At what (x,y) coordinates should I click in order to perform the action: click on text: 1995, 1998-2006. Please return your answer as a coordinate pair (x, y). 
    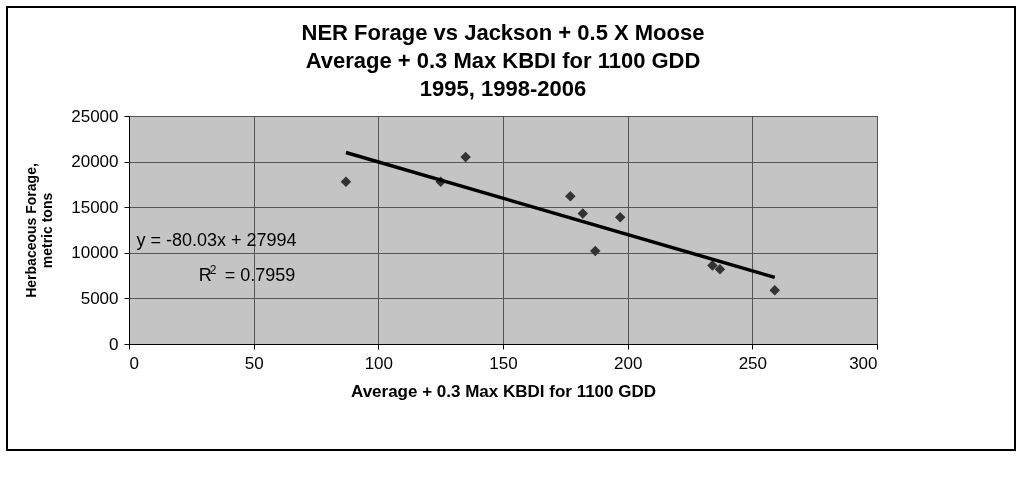
    Looking at the image, I should click on (503, 88).